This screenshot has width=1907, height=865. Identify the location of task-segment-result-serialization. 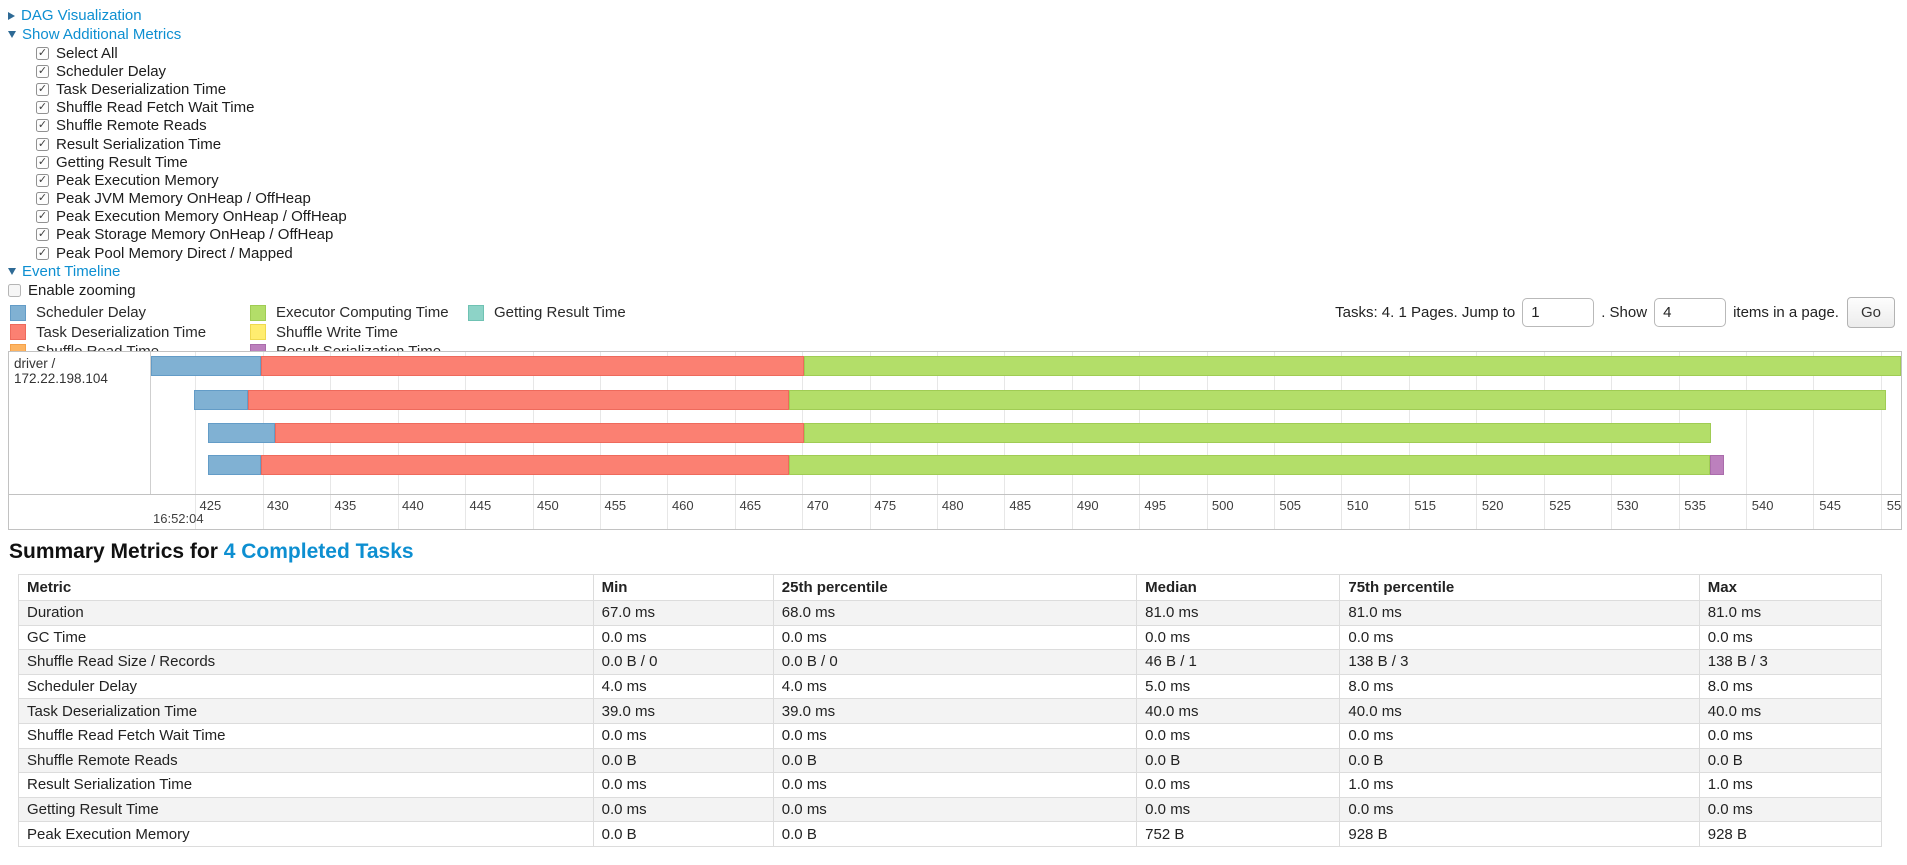
(1717, 465).